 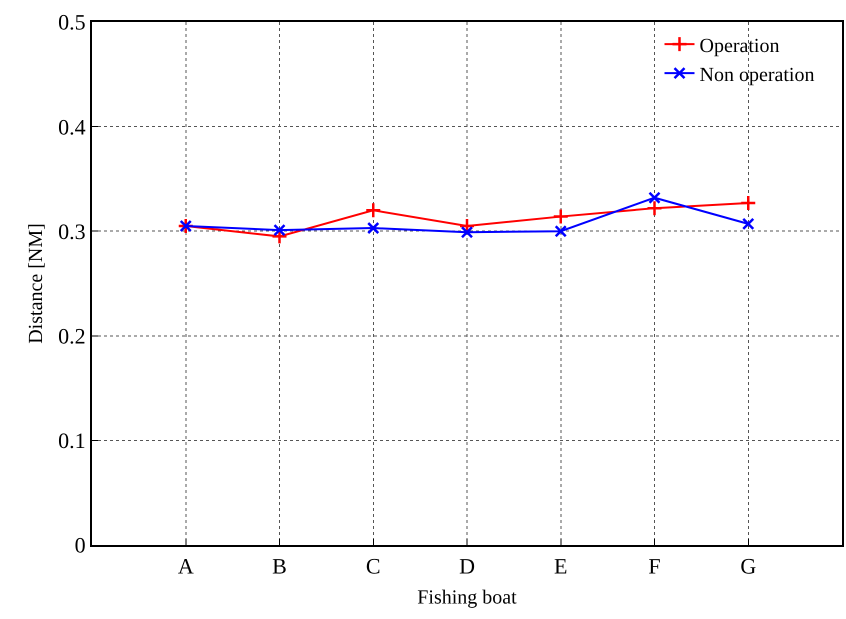 What do you see at coordinates (373, 565) in the screenshot?
I see `x-tick-label: C` at bounding box center [373, 565].